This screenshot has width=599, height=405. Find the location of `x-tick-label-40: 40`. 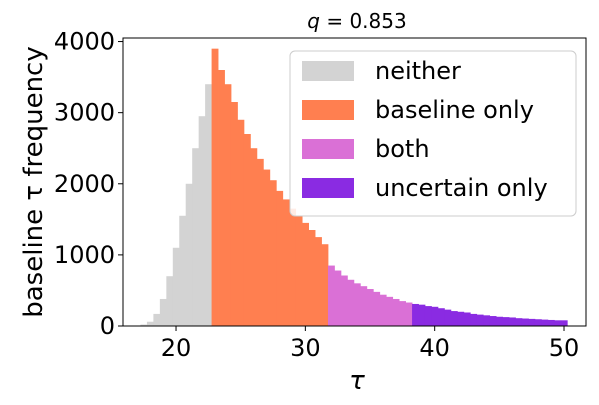

x-tick-label-40: 40 is located at coordinates (434, 348).